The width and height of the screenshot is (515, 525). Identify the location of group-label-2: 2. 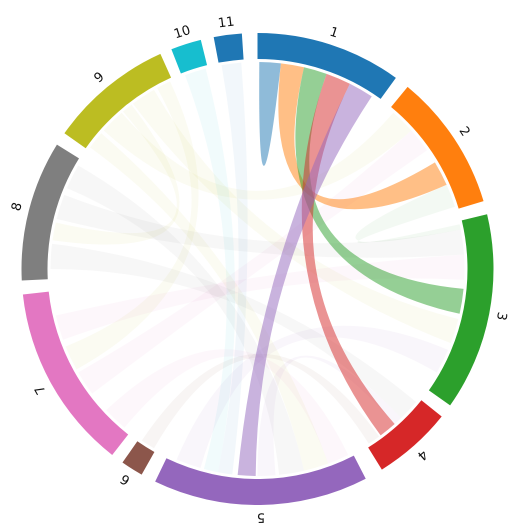
(464, 131).